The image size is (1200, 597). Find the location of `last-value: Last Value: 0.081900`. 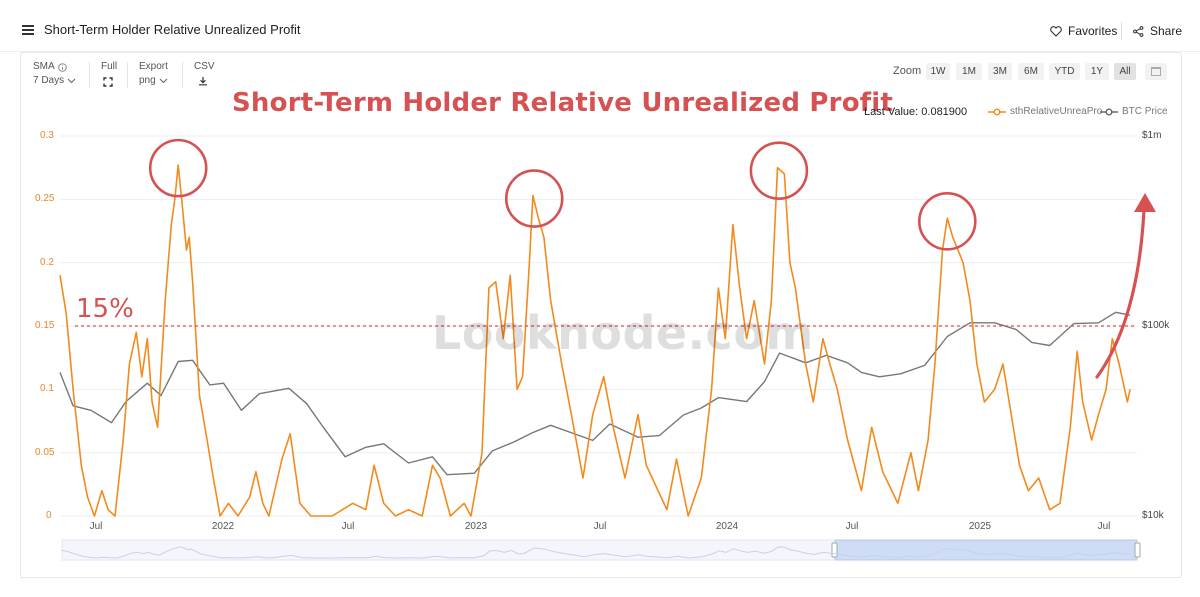

last-value: Last Value: 0.081900 is located at coordinates (916, 112).